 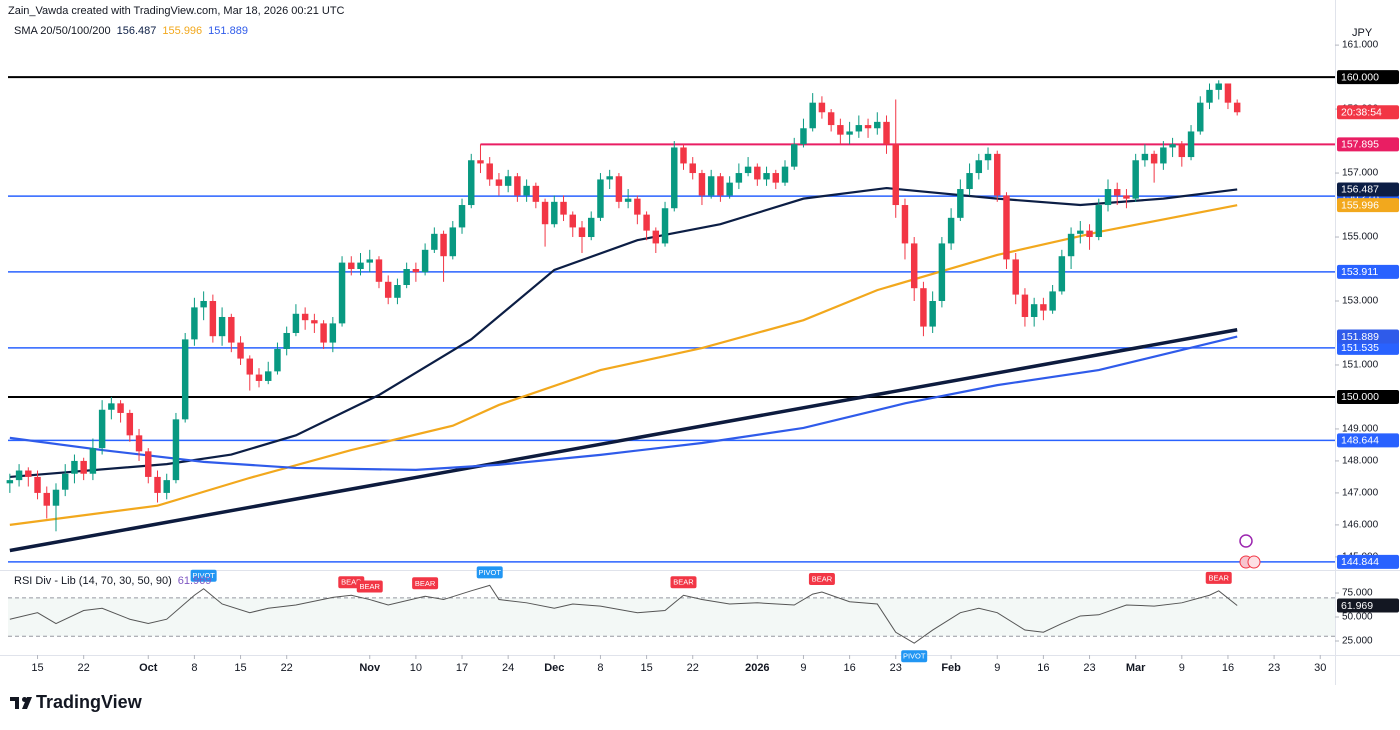 What do you see at coordinates (1360, 525) in the screenshot?
I see `y-tick-label: 146.000` at bounding box center [1360, 525].